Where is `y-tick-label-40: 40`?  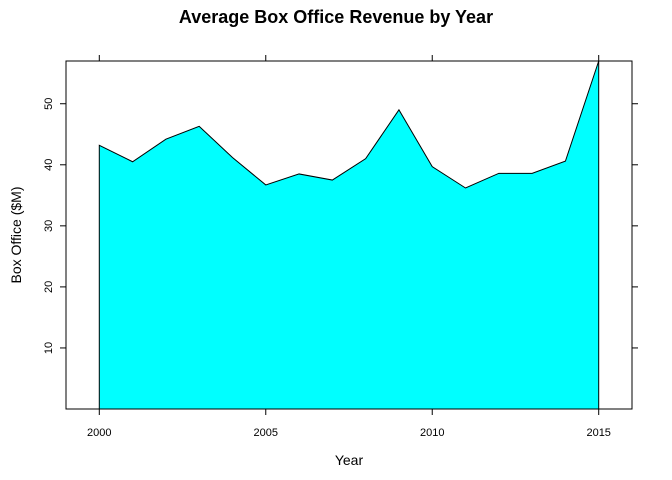 y-tick-label-40: 40 is located at coordinates (49, 165).